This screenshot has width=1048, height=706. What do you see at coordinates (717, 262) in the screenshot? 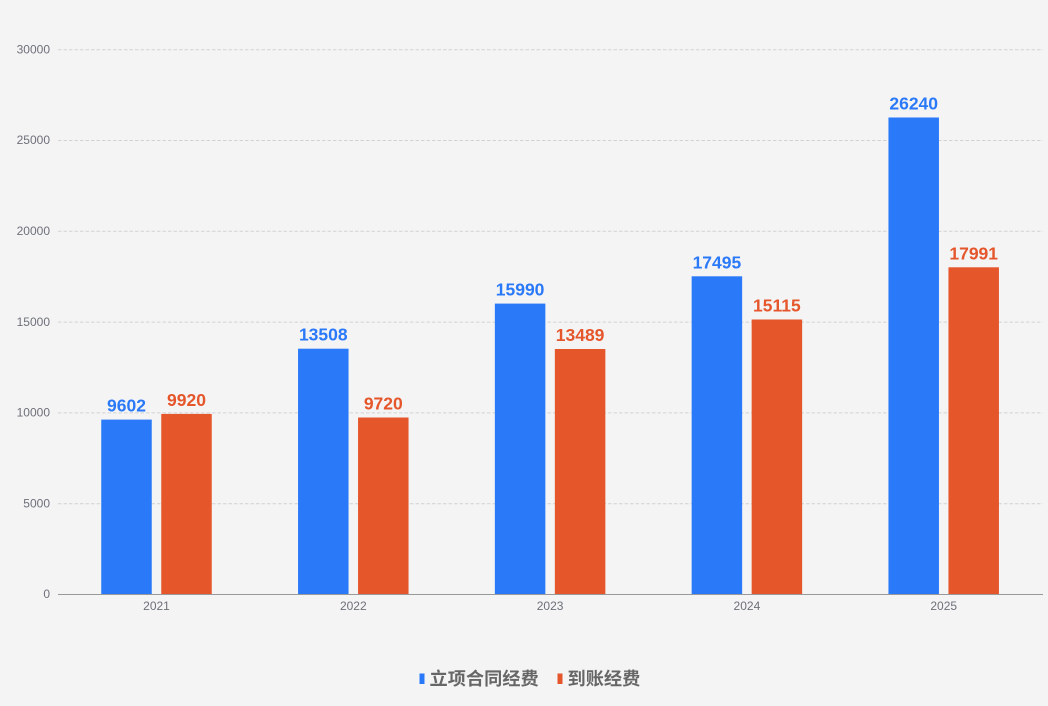
I see `svg-text: 17495` at bounding box center [717, 262].